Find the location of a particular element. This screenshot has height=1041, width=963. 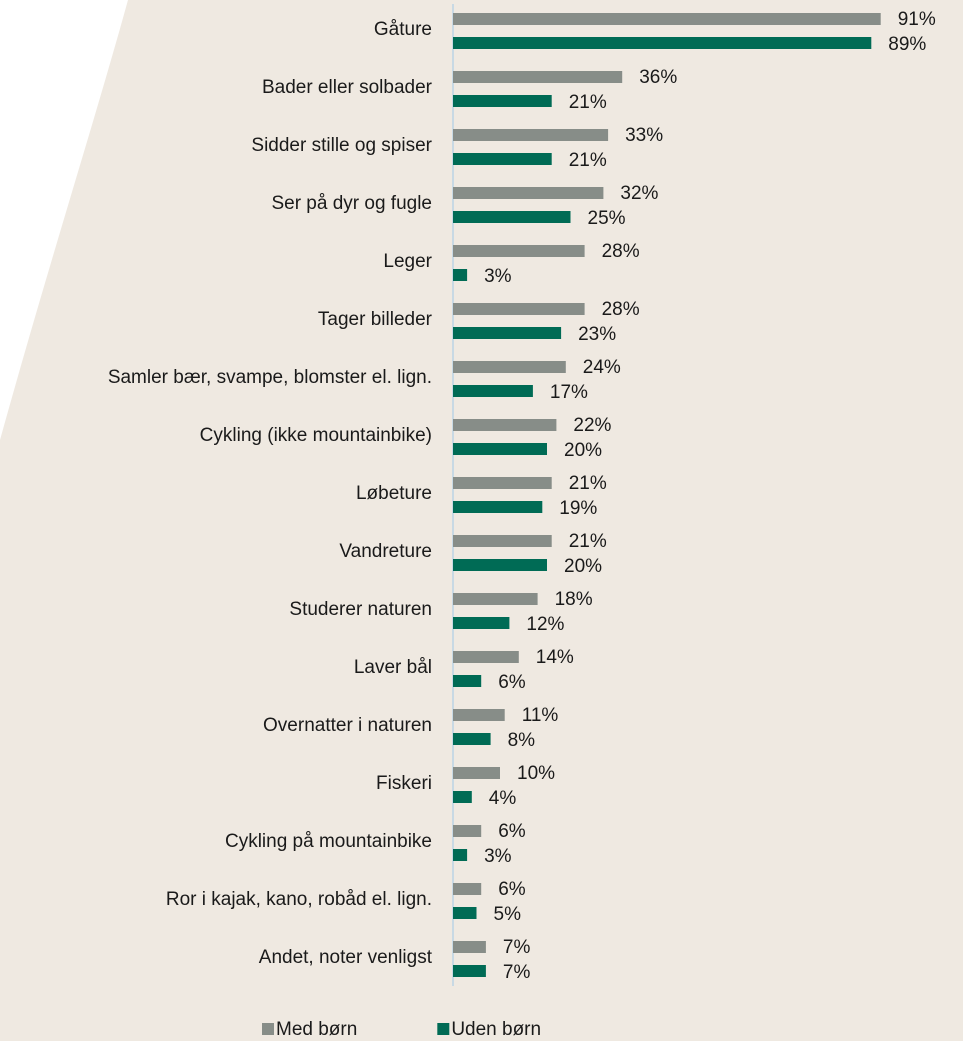

value-label: 10% is located at coordinates (536, 773).